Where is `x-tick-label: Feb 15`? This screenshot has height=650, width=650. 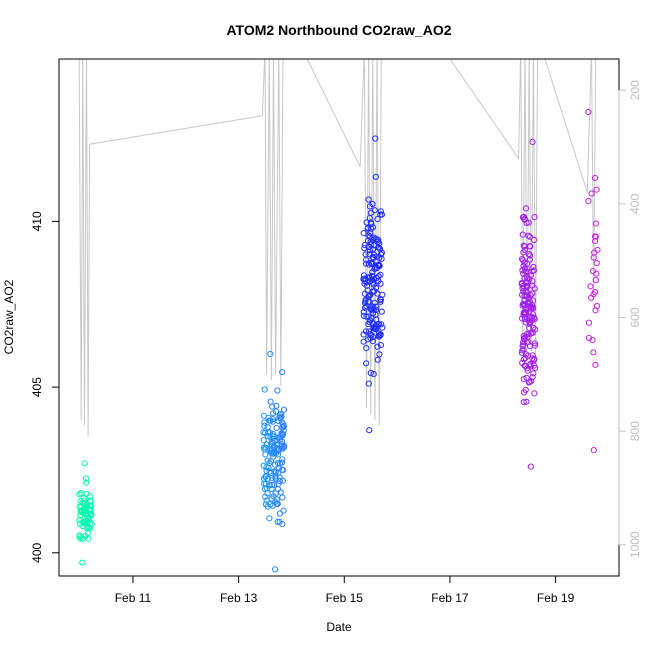
x-tick-label: Feb 15 is located at coordinates (345, 598).